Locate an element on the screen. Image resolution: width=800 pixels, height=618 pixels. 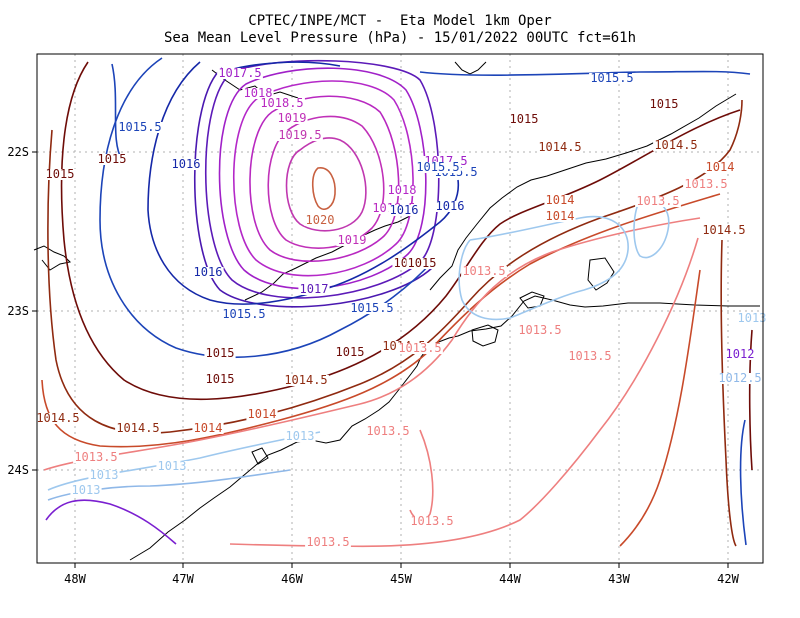
x-tick-label: 42W is located at coordinates (728, 579).